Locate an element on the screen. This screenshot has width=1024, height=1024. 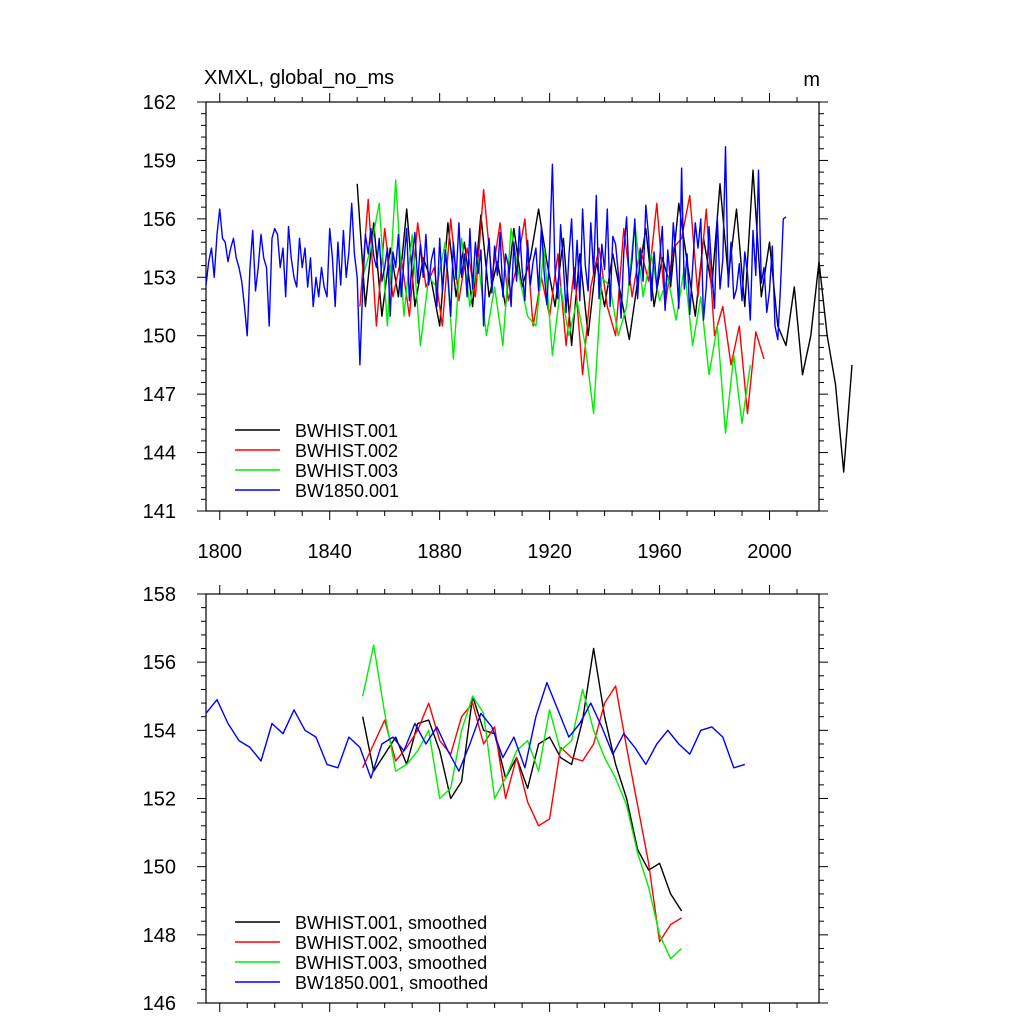
legend-label: BW1850.001, smoothed is located at coordinates (391, 983).